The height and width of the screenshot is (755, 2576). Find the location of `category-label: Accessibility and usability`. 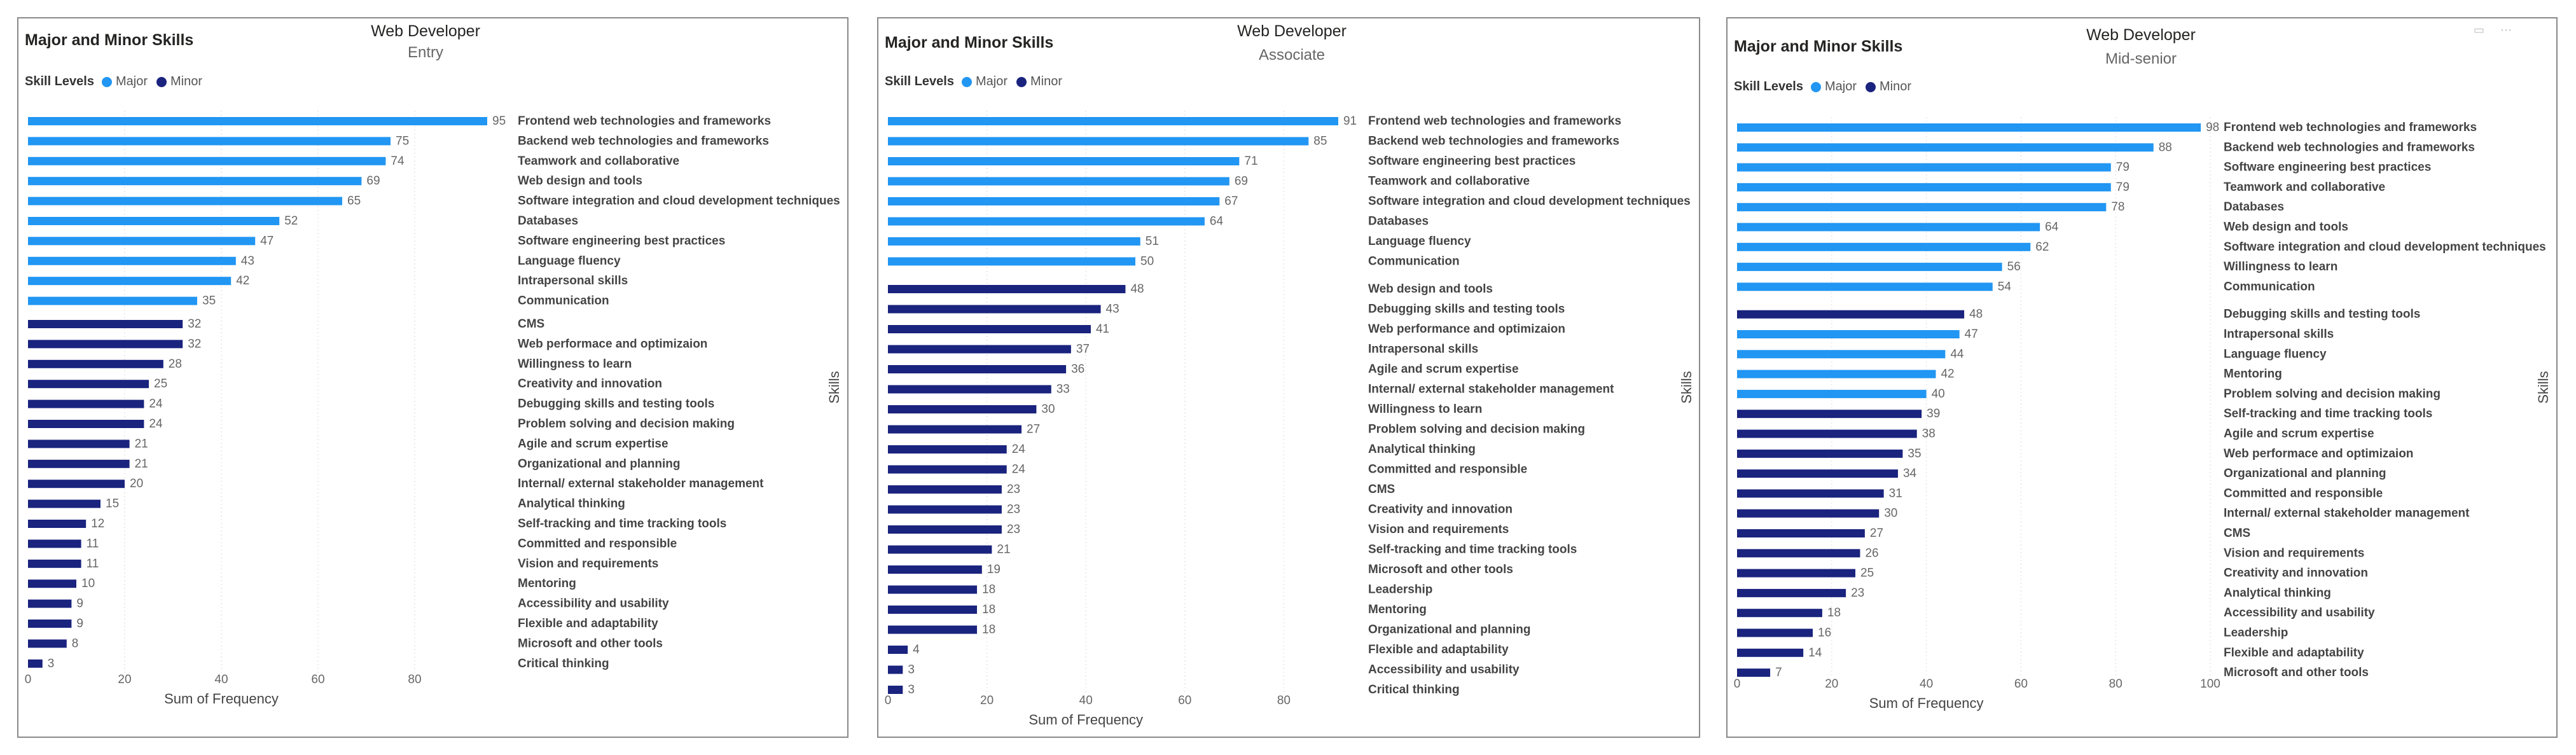

category-label: Accessibility and usability is located at coordinates (2299, 613).